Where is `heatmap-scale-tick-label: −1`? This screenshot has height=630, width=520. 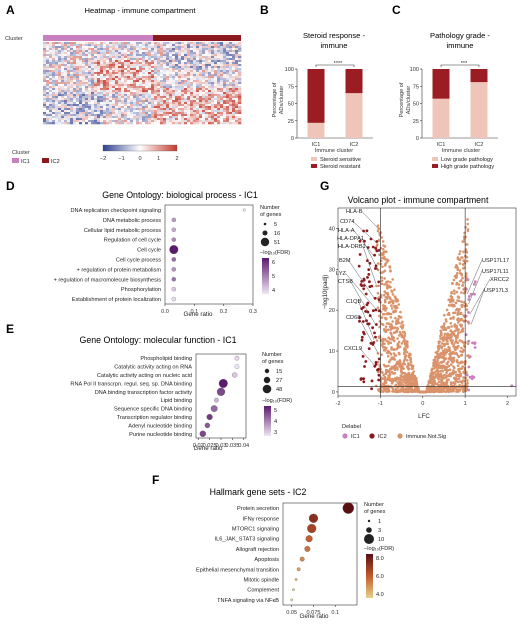
heatmap-scale-tick-label: −1 is located at coordinates (121, 159).